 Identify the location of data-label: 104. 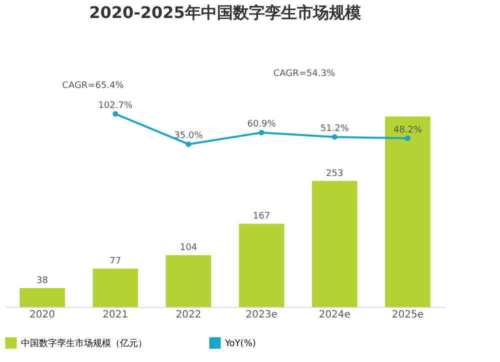
(189, 248).